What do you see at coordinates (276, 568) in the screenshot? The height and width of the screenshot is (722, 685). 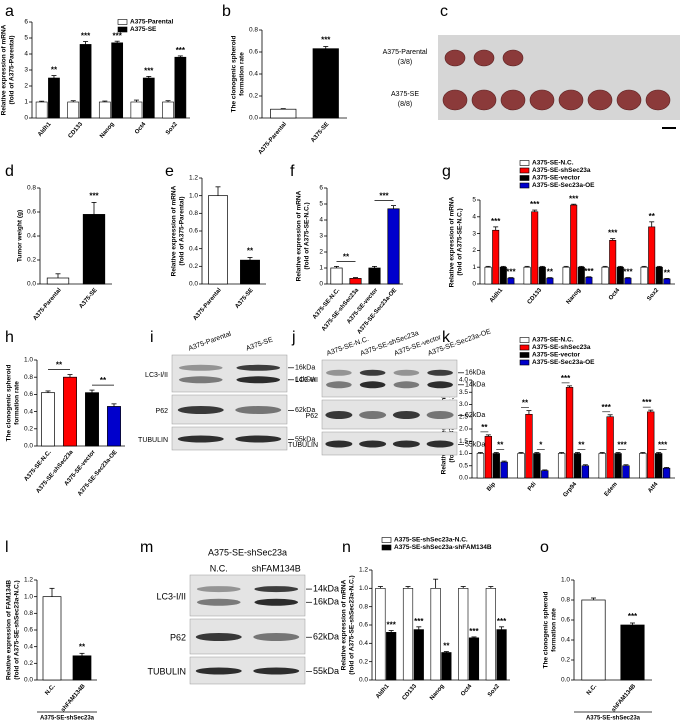 I see `lane-label: shFAM134B` at bounding box center [276, 568].